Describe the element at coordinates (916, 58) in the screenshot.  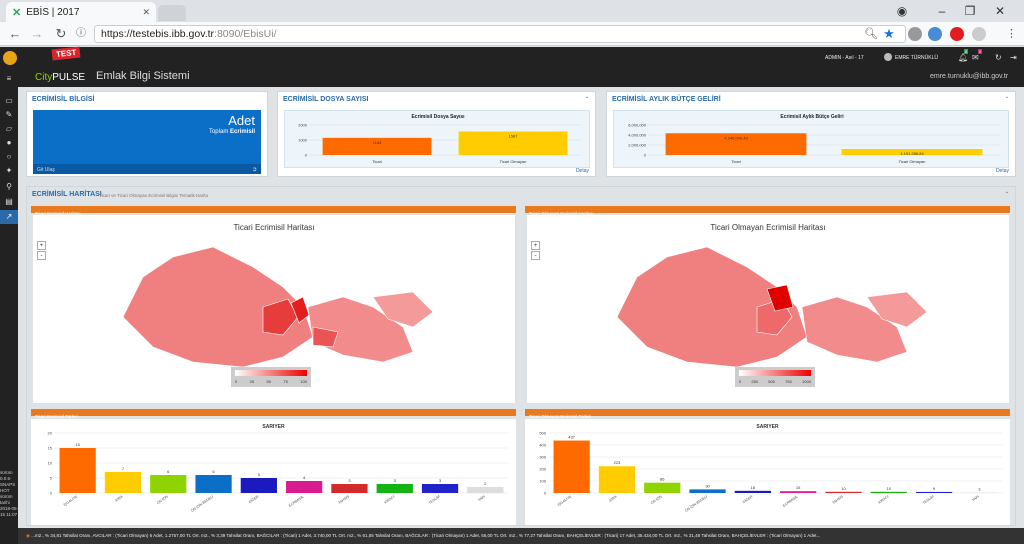
I see `user-menu: EMRE TÜRNÜKLÜ` at that location.